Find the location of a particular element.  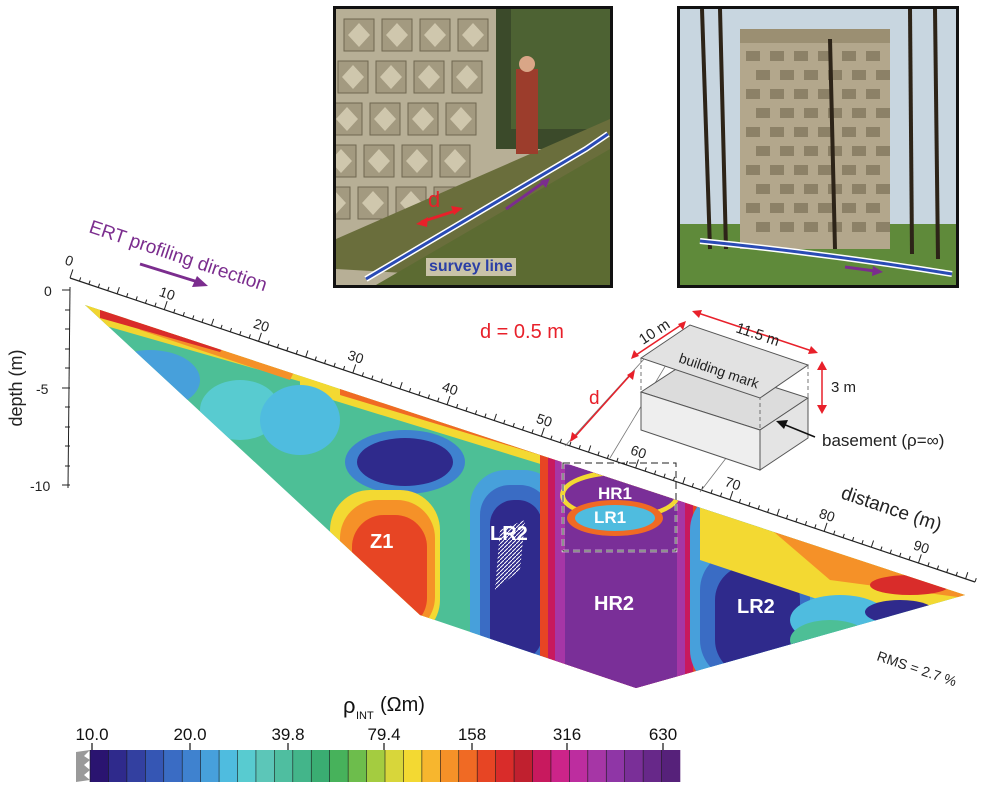

basement-label: basement (ρ=∞) is located at coordinates (883, 440).